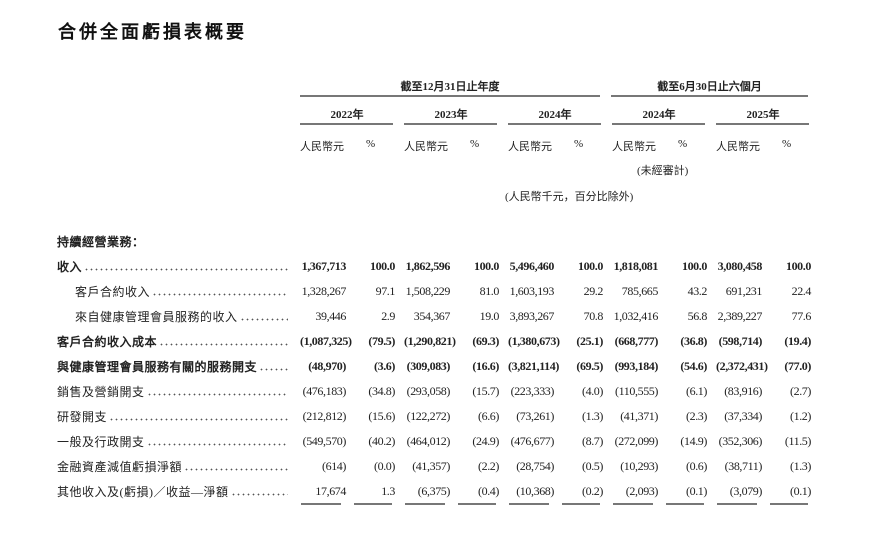 This screenshot has width=895, height=541. Describe the element at coordinates (636, 341) in the screenshot. I see `value-cell: (668,777)` at that location.